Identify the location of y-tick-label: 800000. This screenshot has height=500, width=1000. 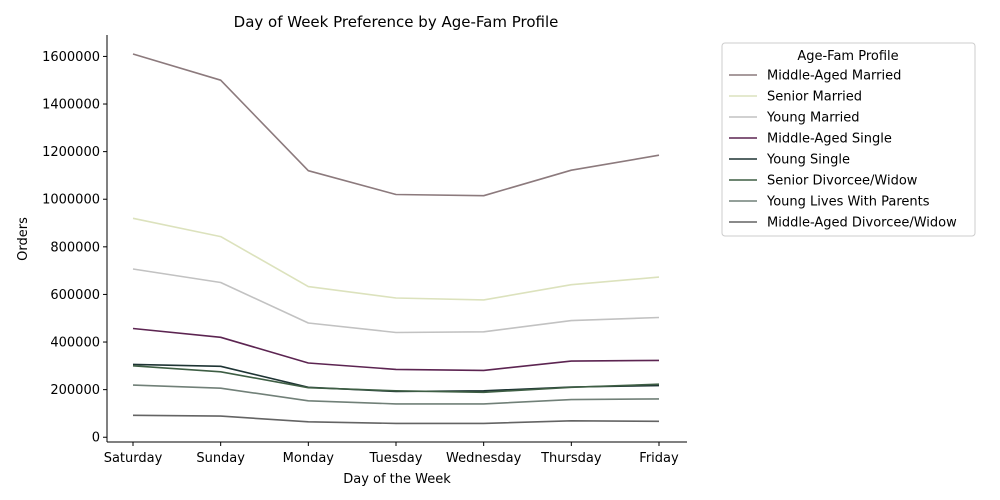
(75, 247).